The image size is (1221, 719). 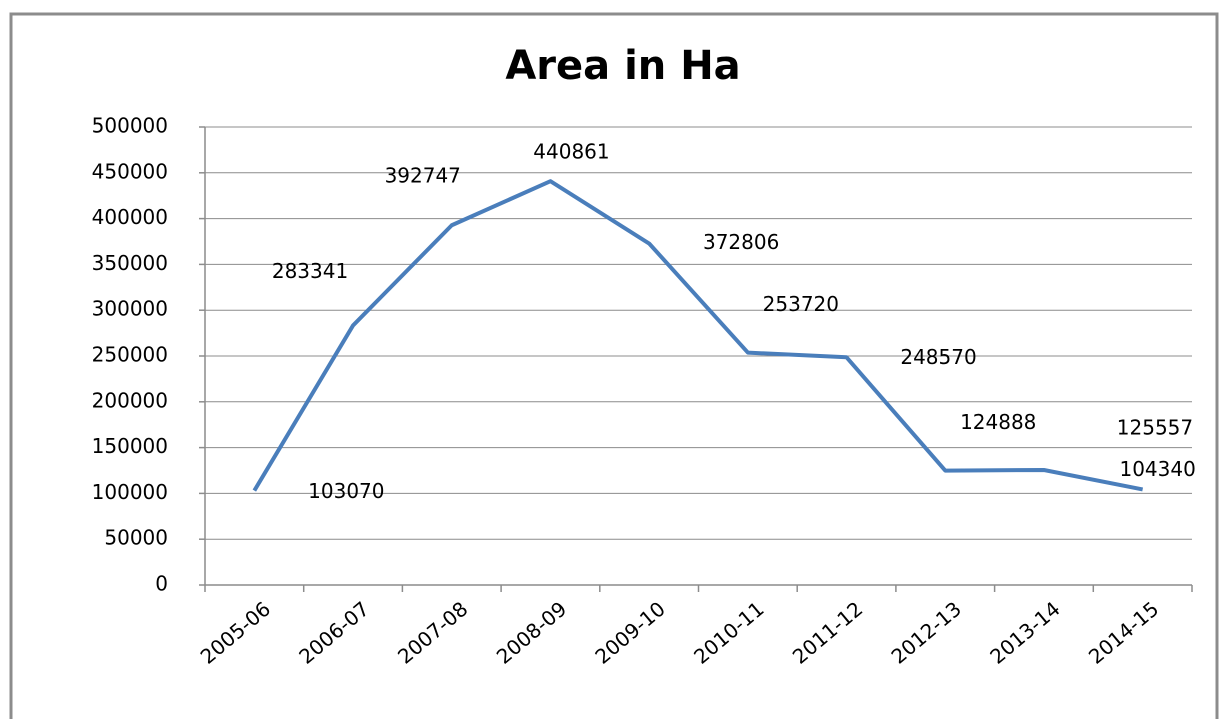 What do you see at coordinates (938, 357) in the screenshot?
I see `data-label: 248570` at bounding box center [938, 357].